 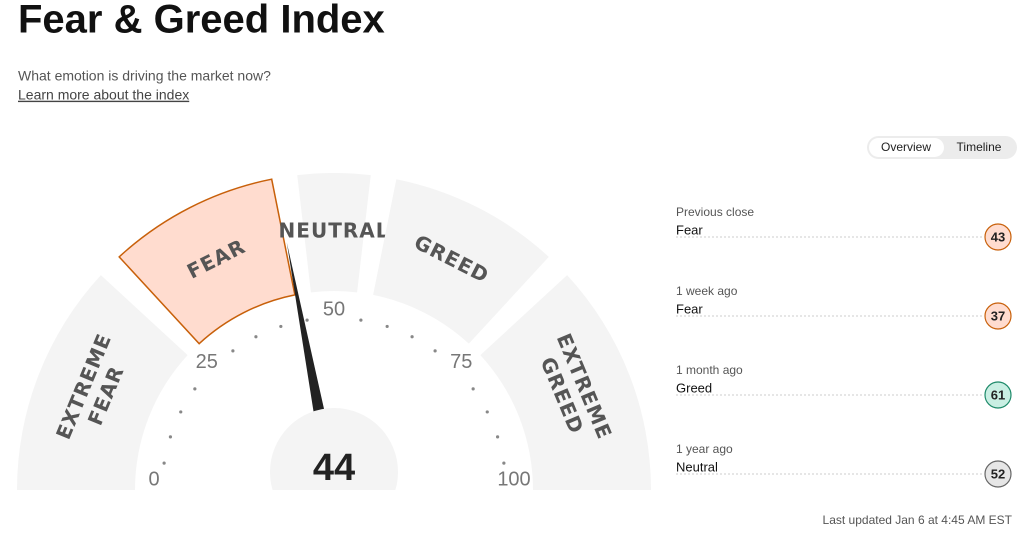 I want to click on history-value: 37, so click(x=998, y=315).